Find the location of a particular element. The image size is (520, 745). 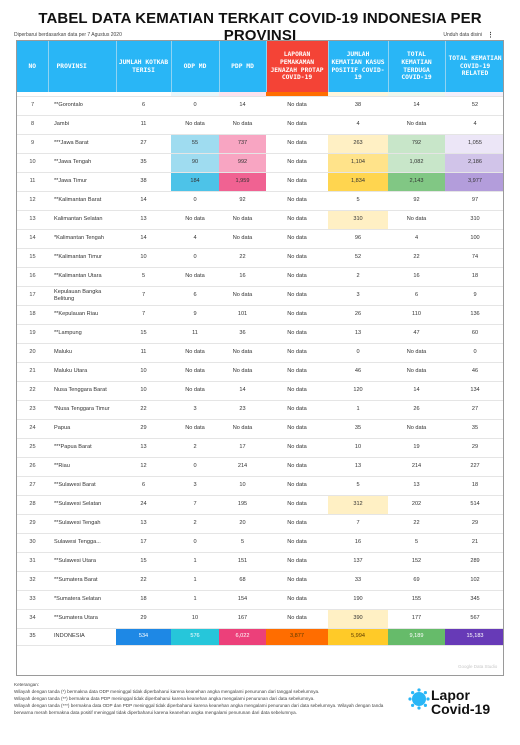

row-number: 24 is located at coordinates (32, 429).